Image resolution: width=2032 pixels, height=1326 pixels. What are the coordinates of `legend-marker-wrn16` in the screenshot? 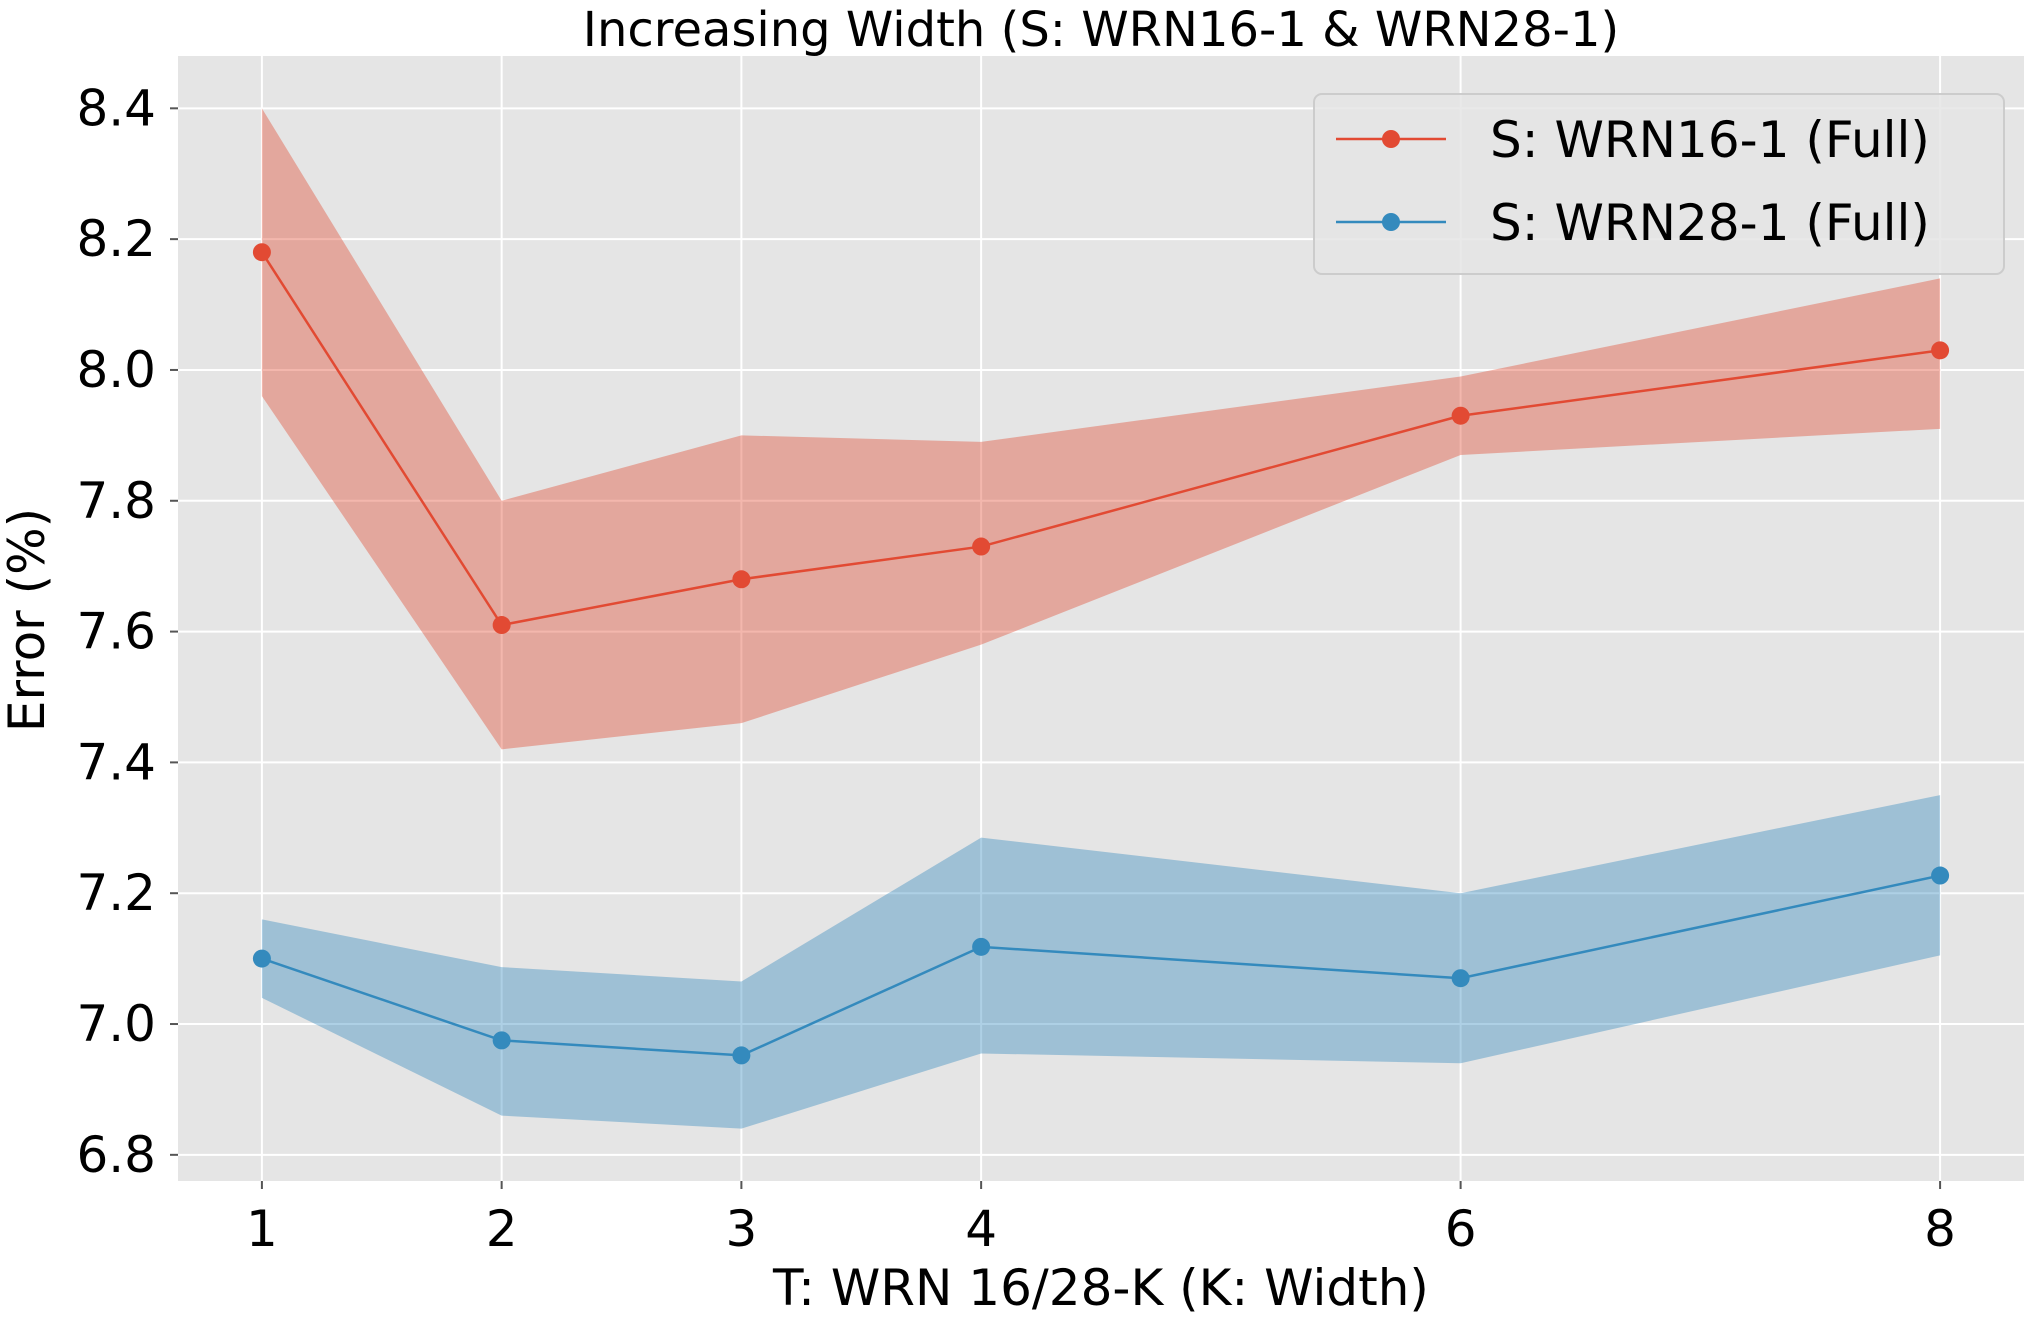 It's located at (1391, 139).